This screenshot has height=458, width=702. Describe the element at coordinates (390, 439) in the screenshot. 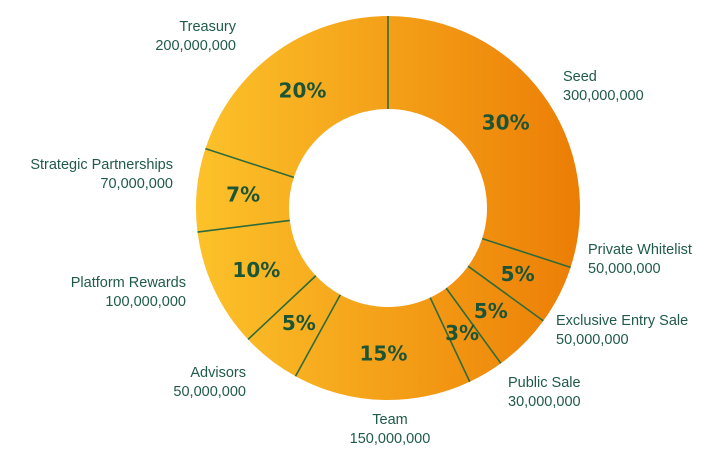

I see `label-amount: 150,000,000` at that location.